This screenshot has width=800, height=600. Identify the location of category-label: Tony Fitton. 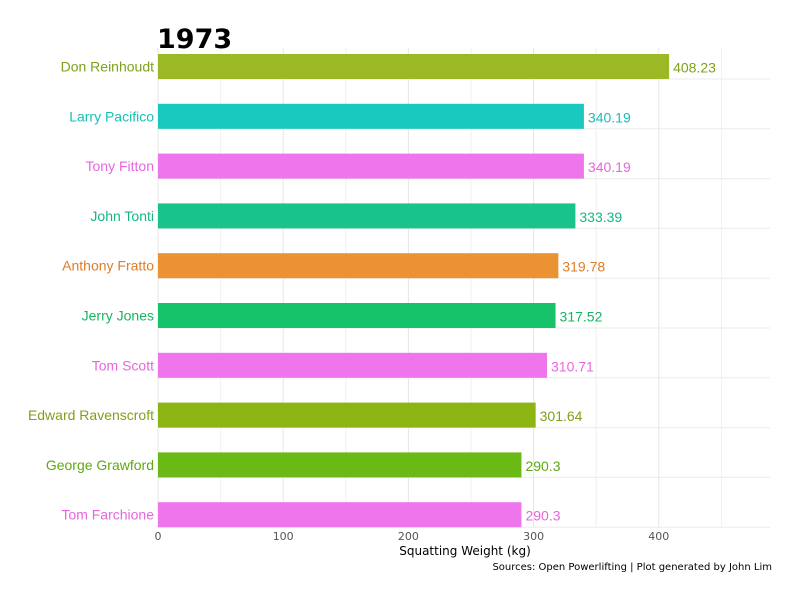
(120, 166).